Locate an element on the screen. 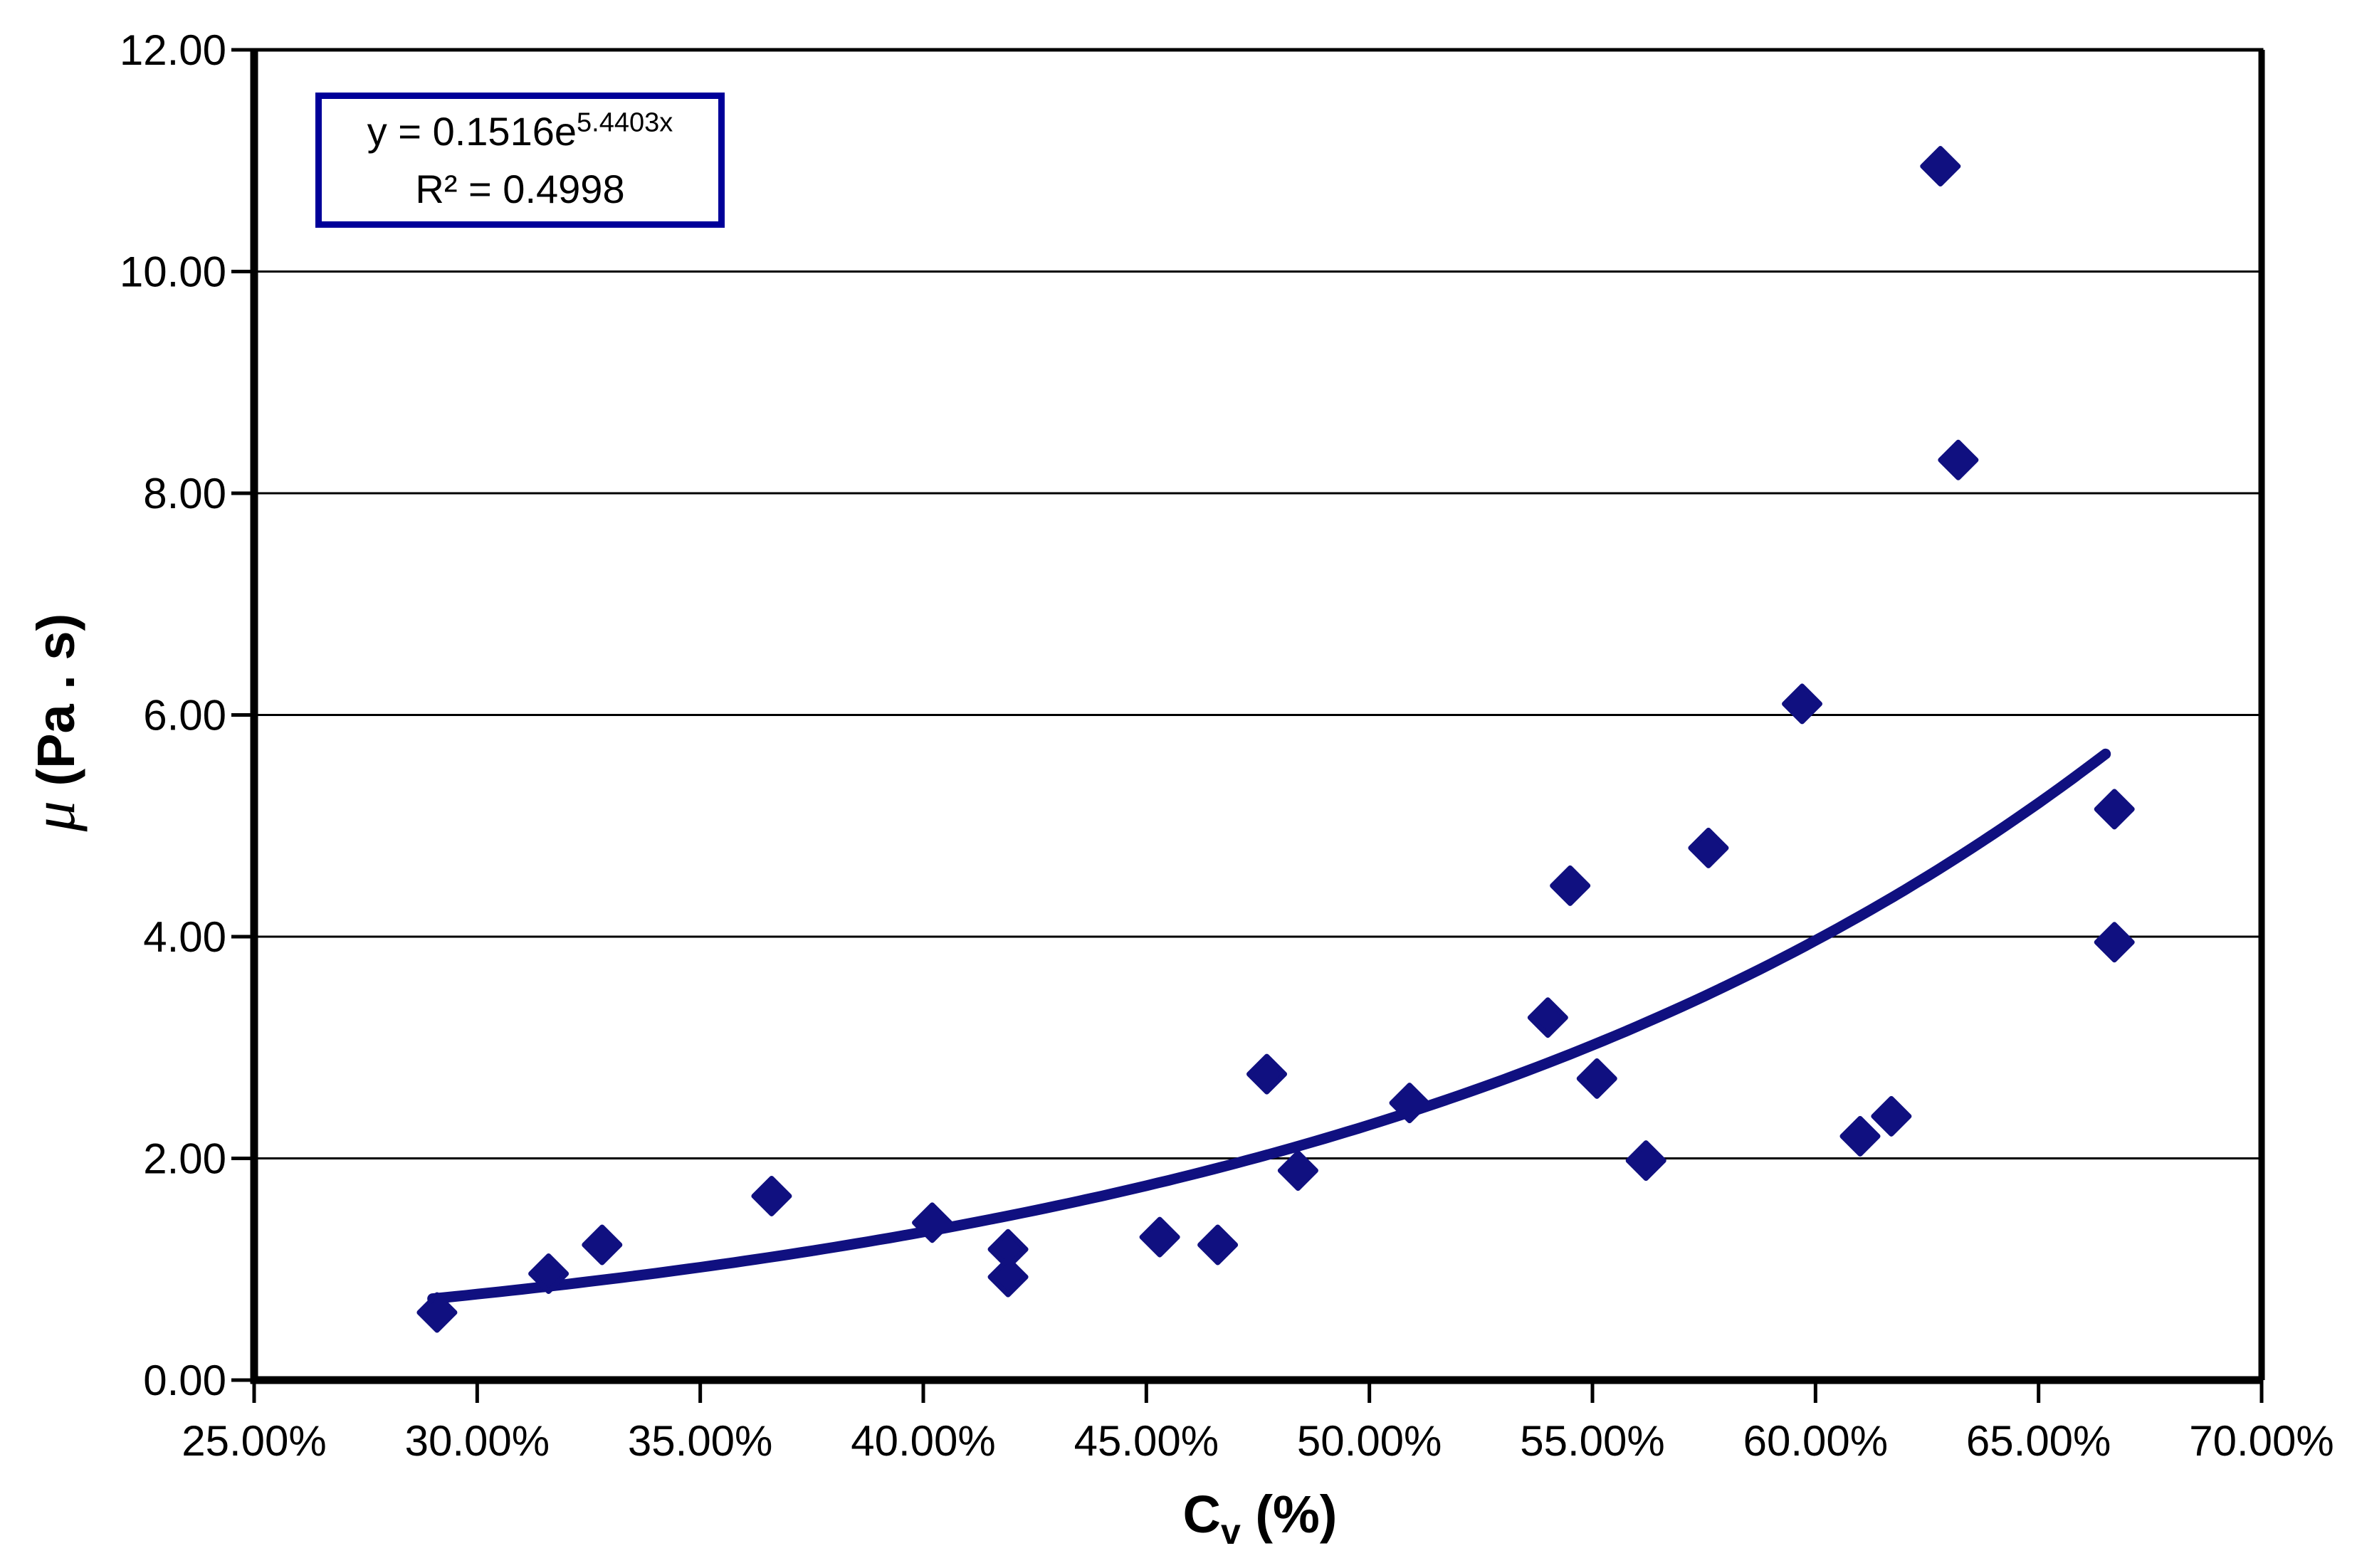  equation-prefix: y = 0.1516e is located at coordinates (472, 131).